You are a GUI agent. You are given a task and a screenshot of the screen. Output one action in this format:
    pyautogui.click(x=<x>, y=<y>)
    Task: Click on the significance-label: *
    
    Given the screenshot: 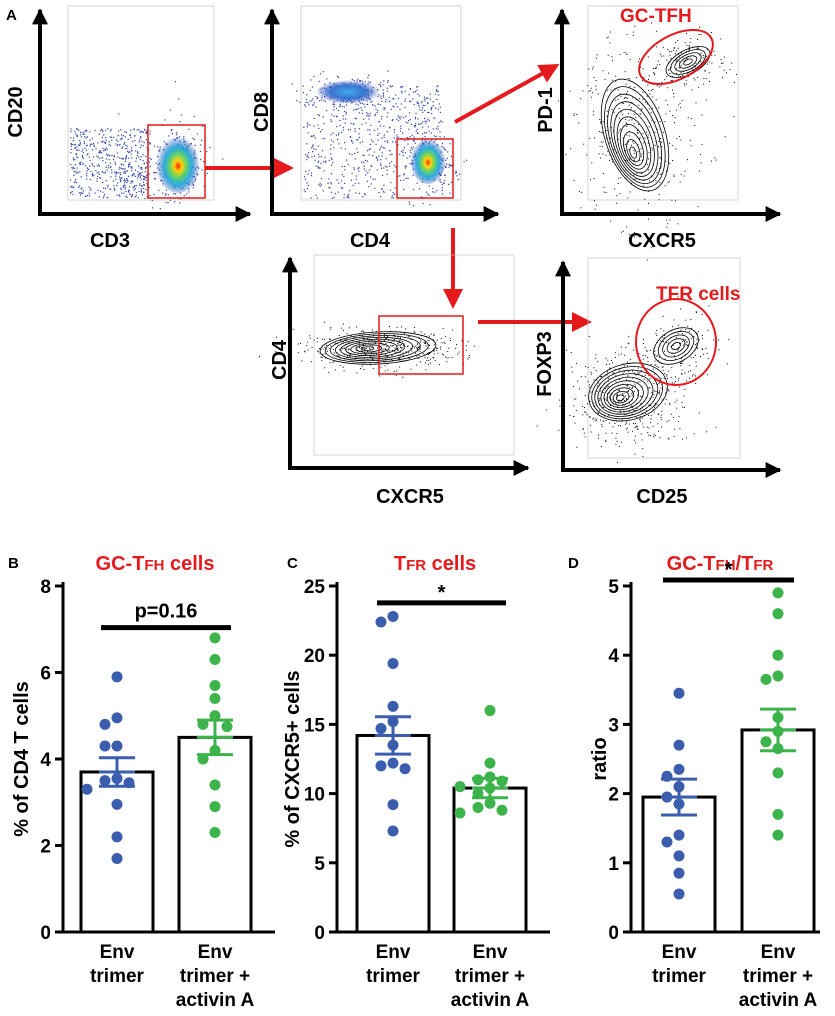 What is the action you would take?
    pyautogui.click(x=442, y=593)
    